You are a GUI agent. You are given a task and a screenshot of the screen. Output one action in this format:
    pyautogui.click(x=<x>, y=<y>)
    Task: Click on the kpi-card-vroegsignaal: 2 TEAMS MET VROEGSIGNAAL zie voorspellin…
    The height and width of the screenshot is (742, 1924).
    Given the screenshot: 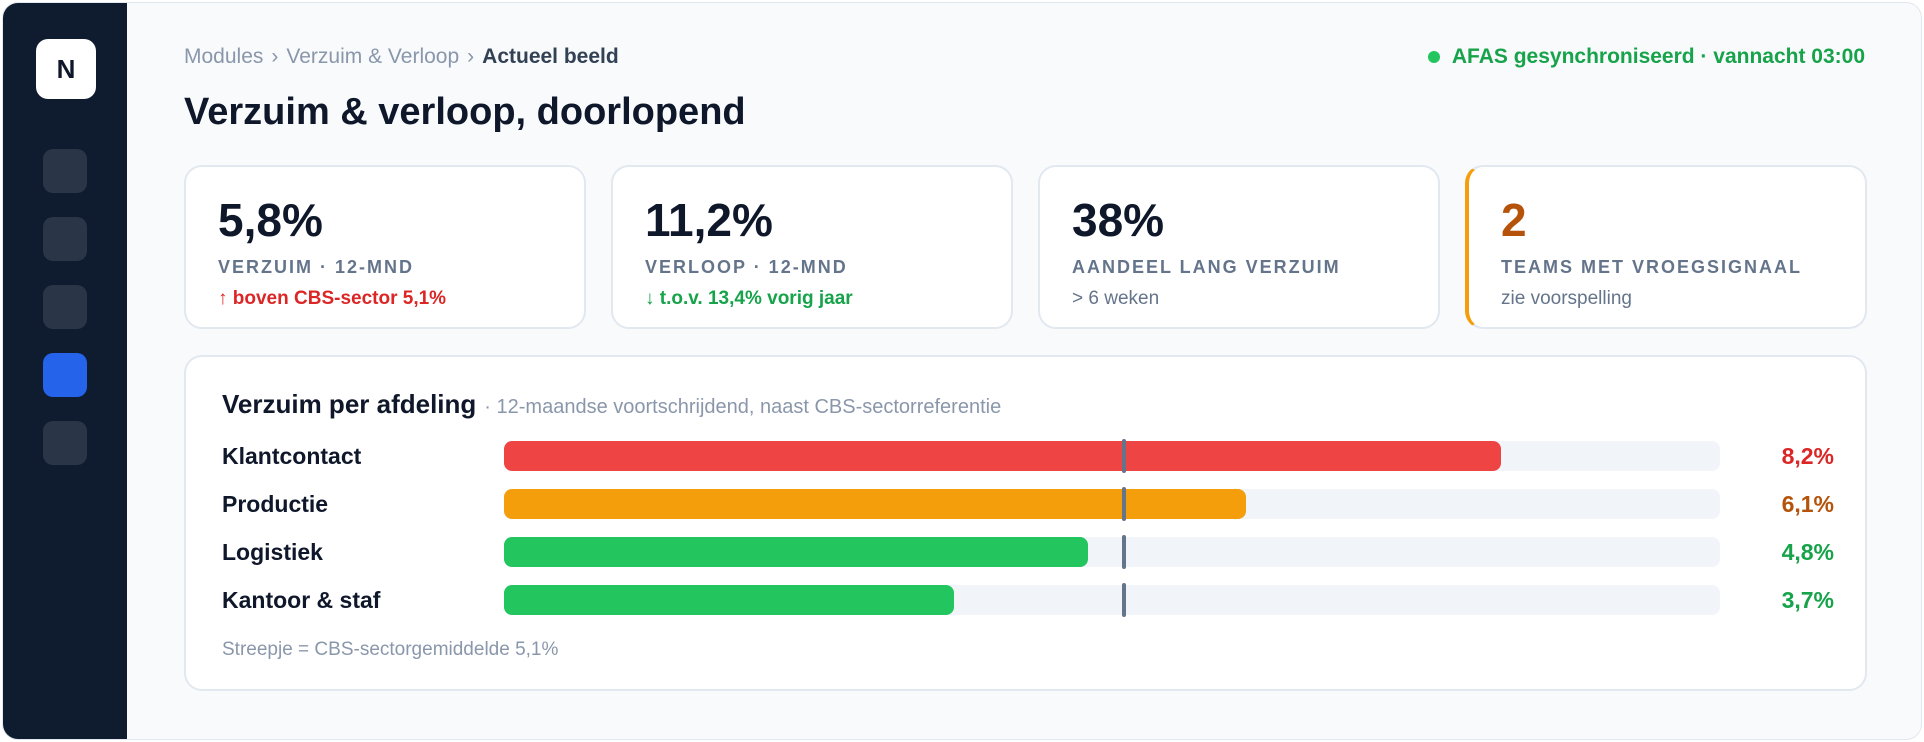 What is the action you would take?
    pyautogui.click(x=1666, y=247)
    